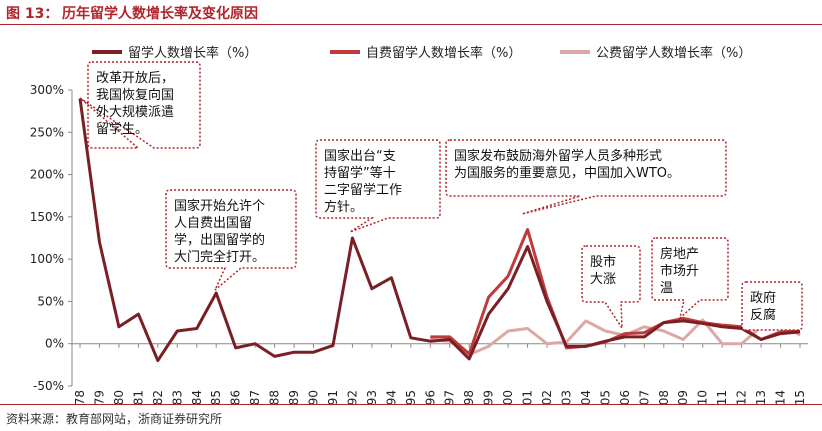 The height and width of the screenshot is (431, 822). Describe the element at coordinates (528, 397) in the screenshot. I see `x-tick-label: 2001` at that location.